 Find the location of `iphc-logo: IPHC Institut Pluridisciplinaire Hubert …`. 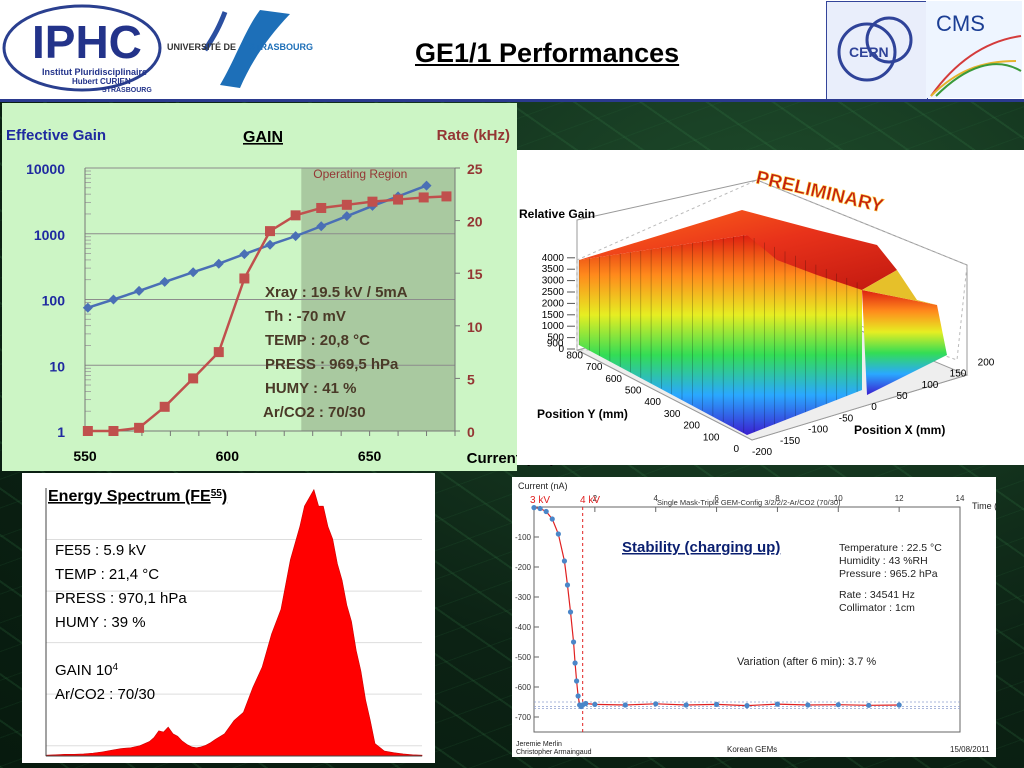

iphc-logo: IPHC Institut Pluridisciplinaire Hubert … is located at coordinates (82, 49).